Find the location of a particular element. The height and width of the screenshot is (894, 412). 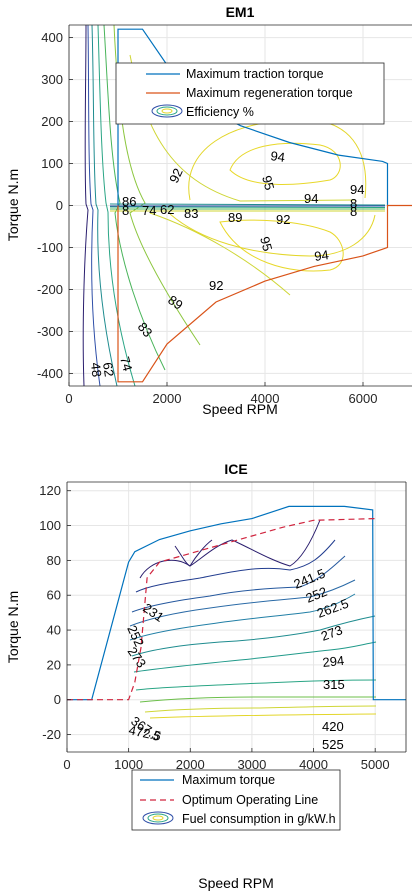

legend-label: Maximum torque is located at coordinates (228, 780).